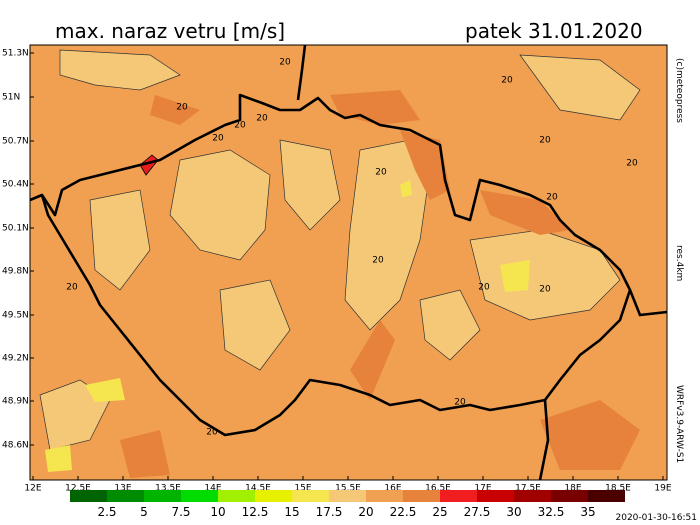 The width and height of the screenshot is (700, 525). Describe the element at coordinates (78, 489) in the screenshot. I see `lon-label: 12.5E` at that location.